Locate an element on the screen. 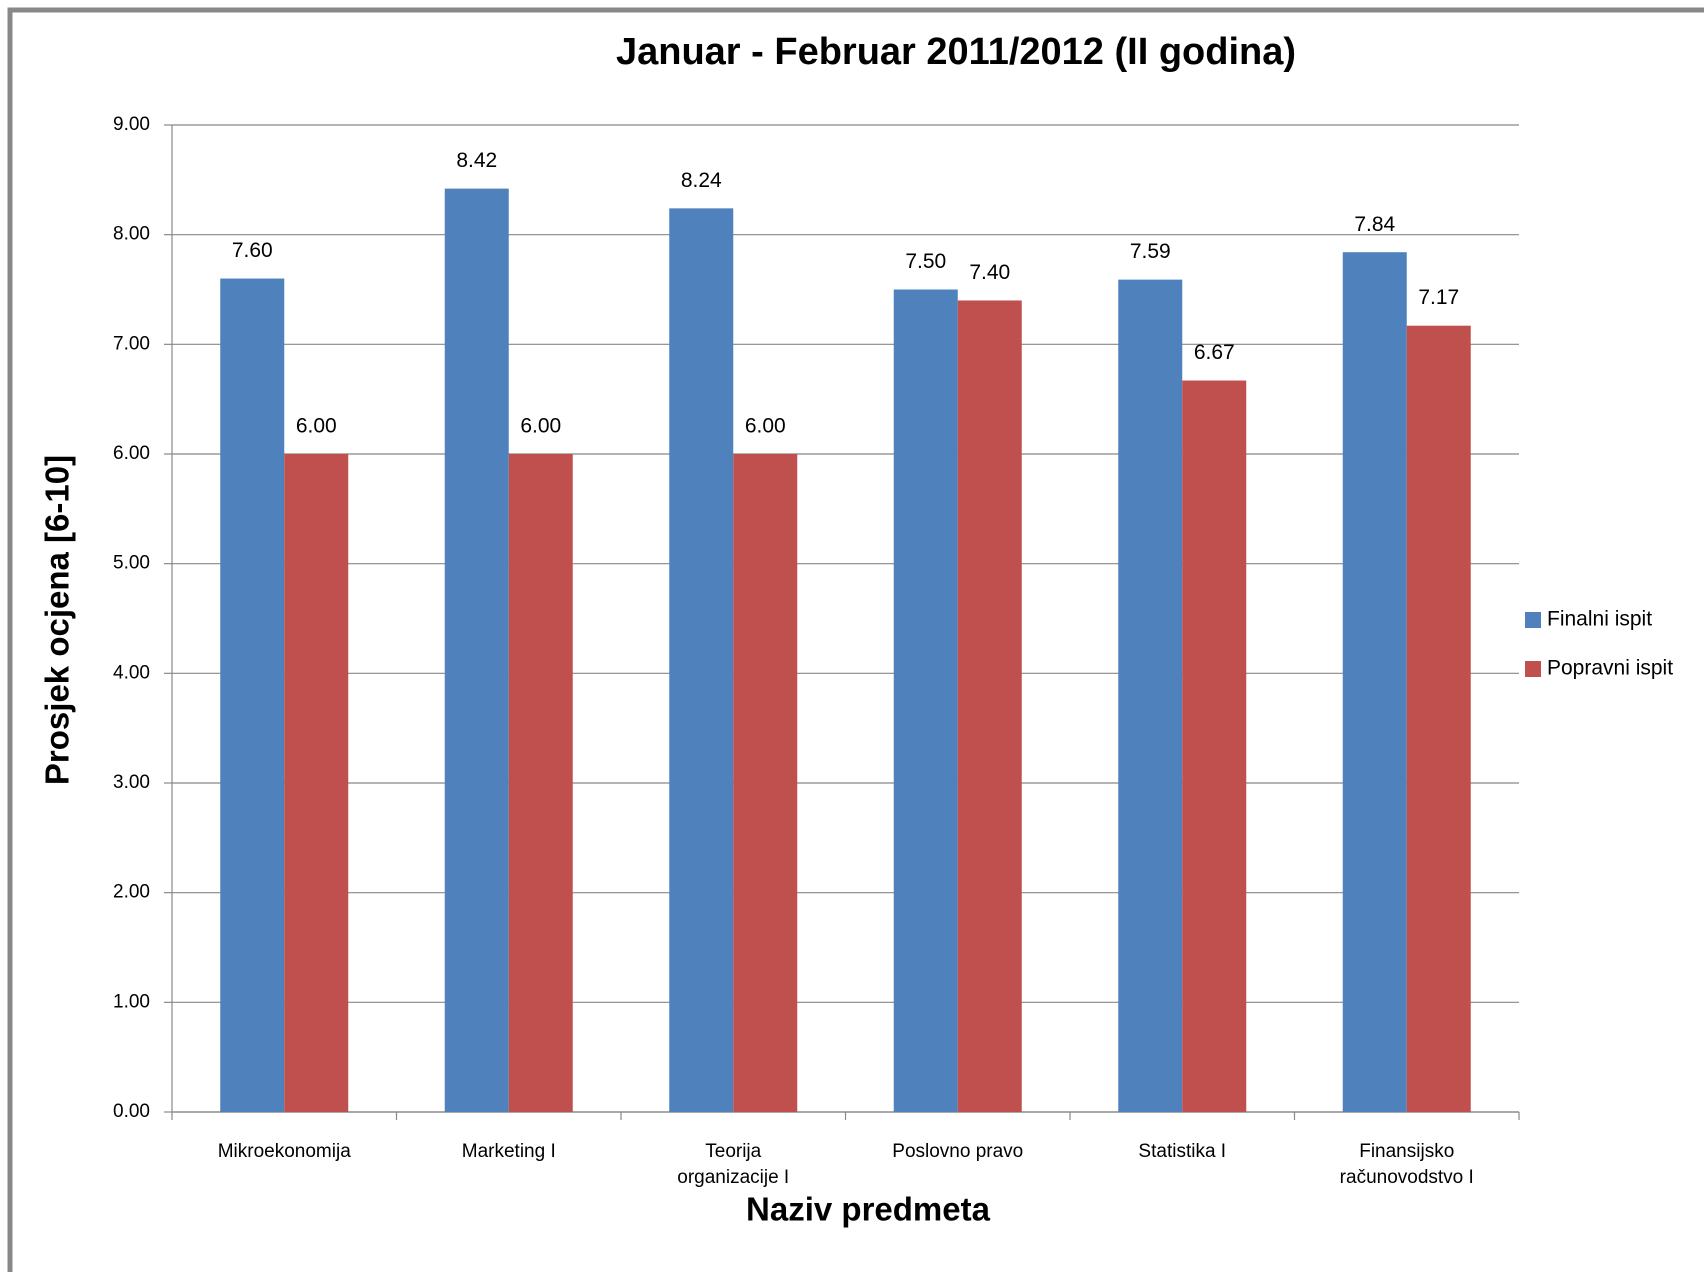  data-label: 7.40 is located at coordinates (989, 272).